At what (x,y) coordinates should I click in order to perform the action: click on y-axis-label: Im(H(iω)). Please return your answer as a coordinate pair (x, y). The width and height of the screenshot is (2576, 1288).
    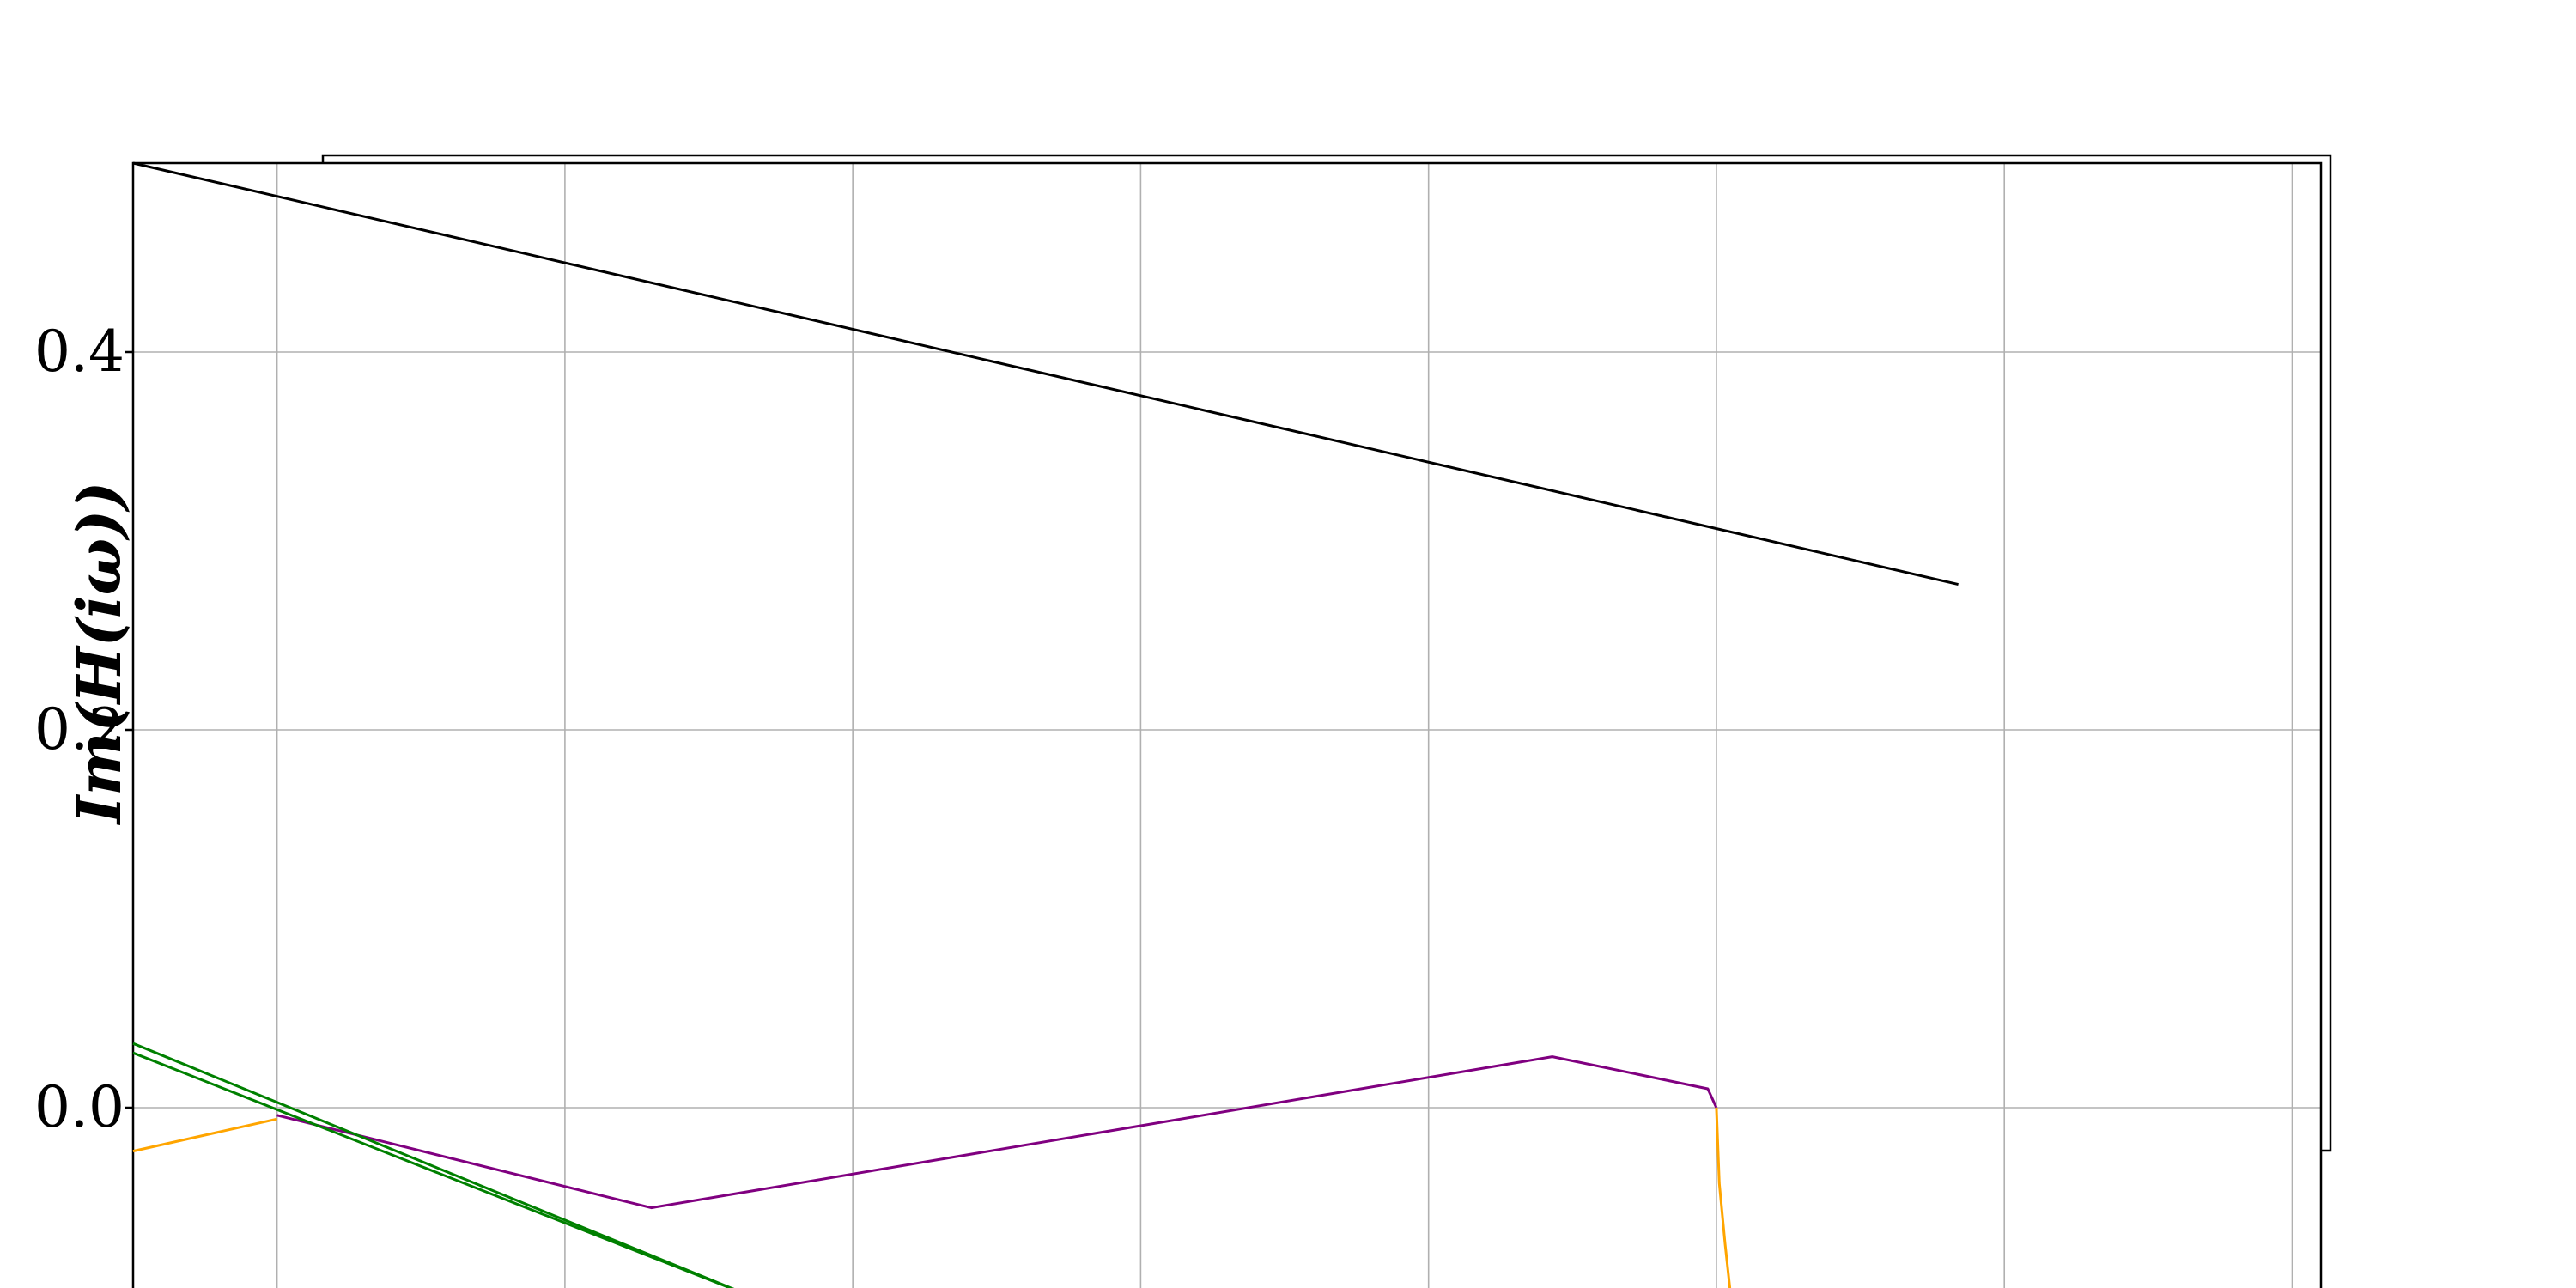
    Looking at the image, I should click on (99, 654).